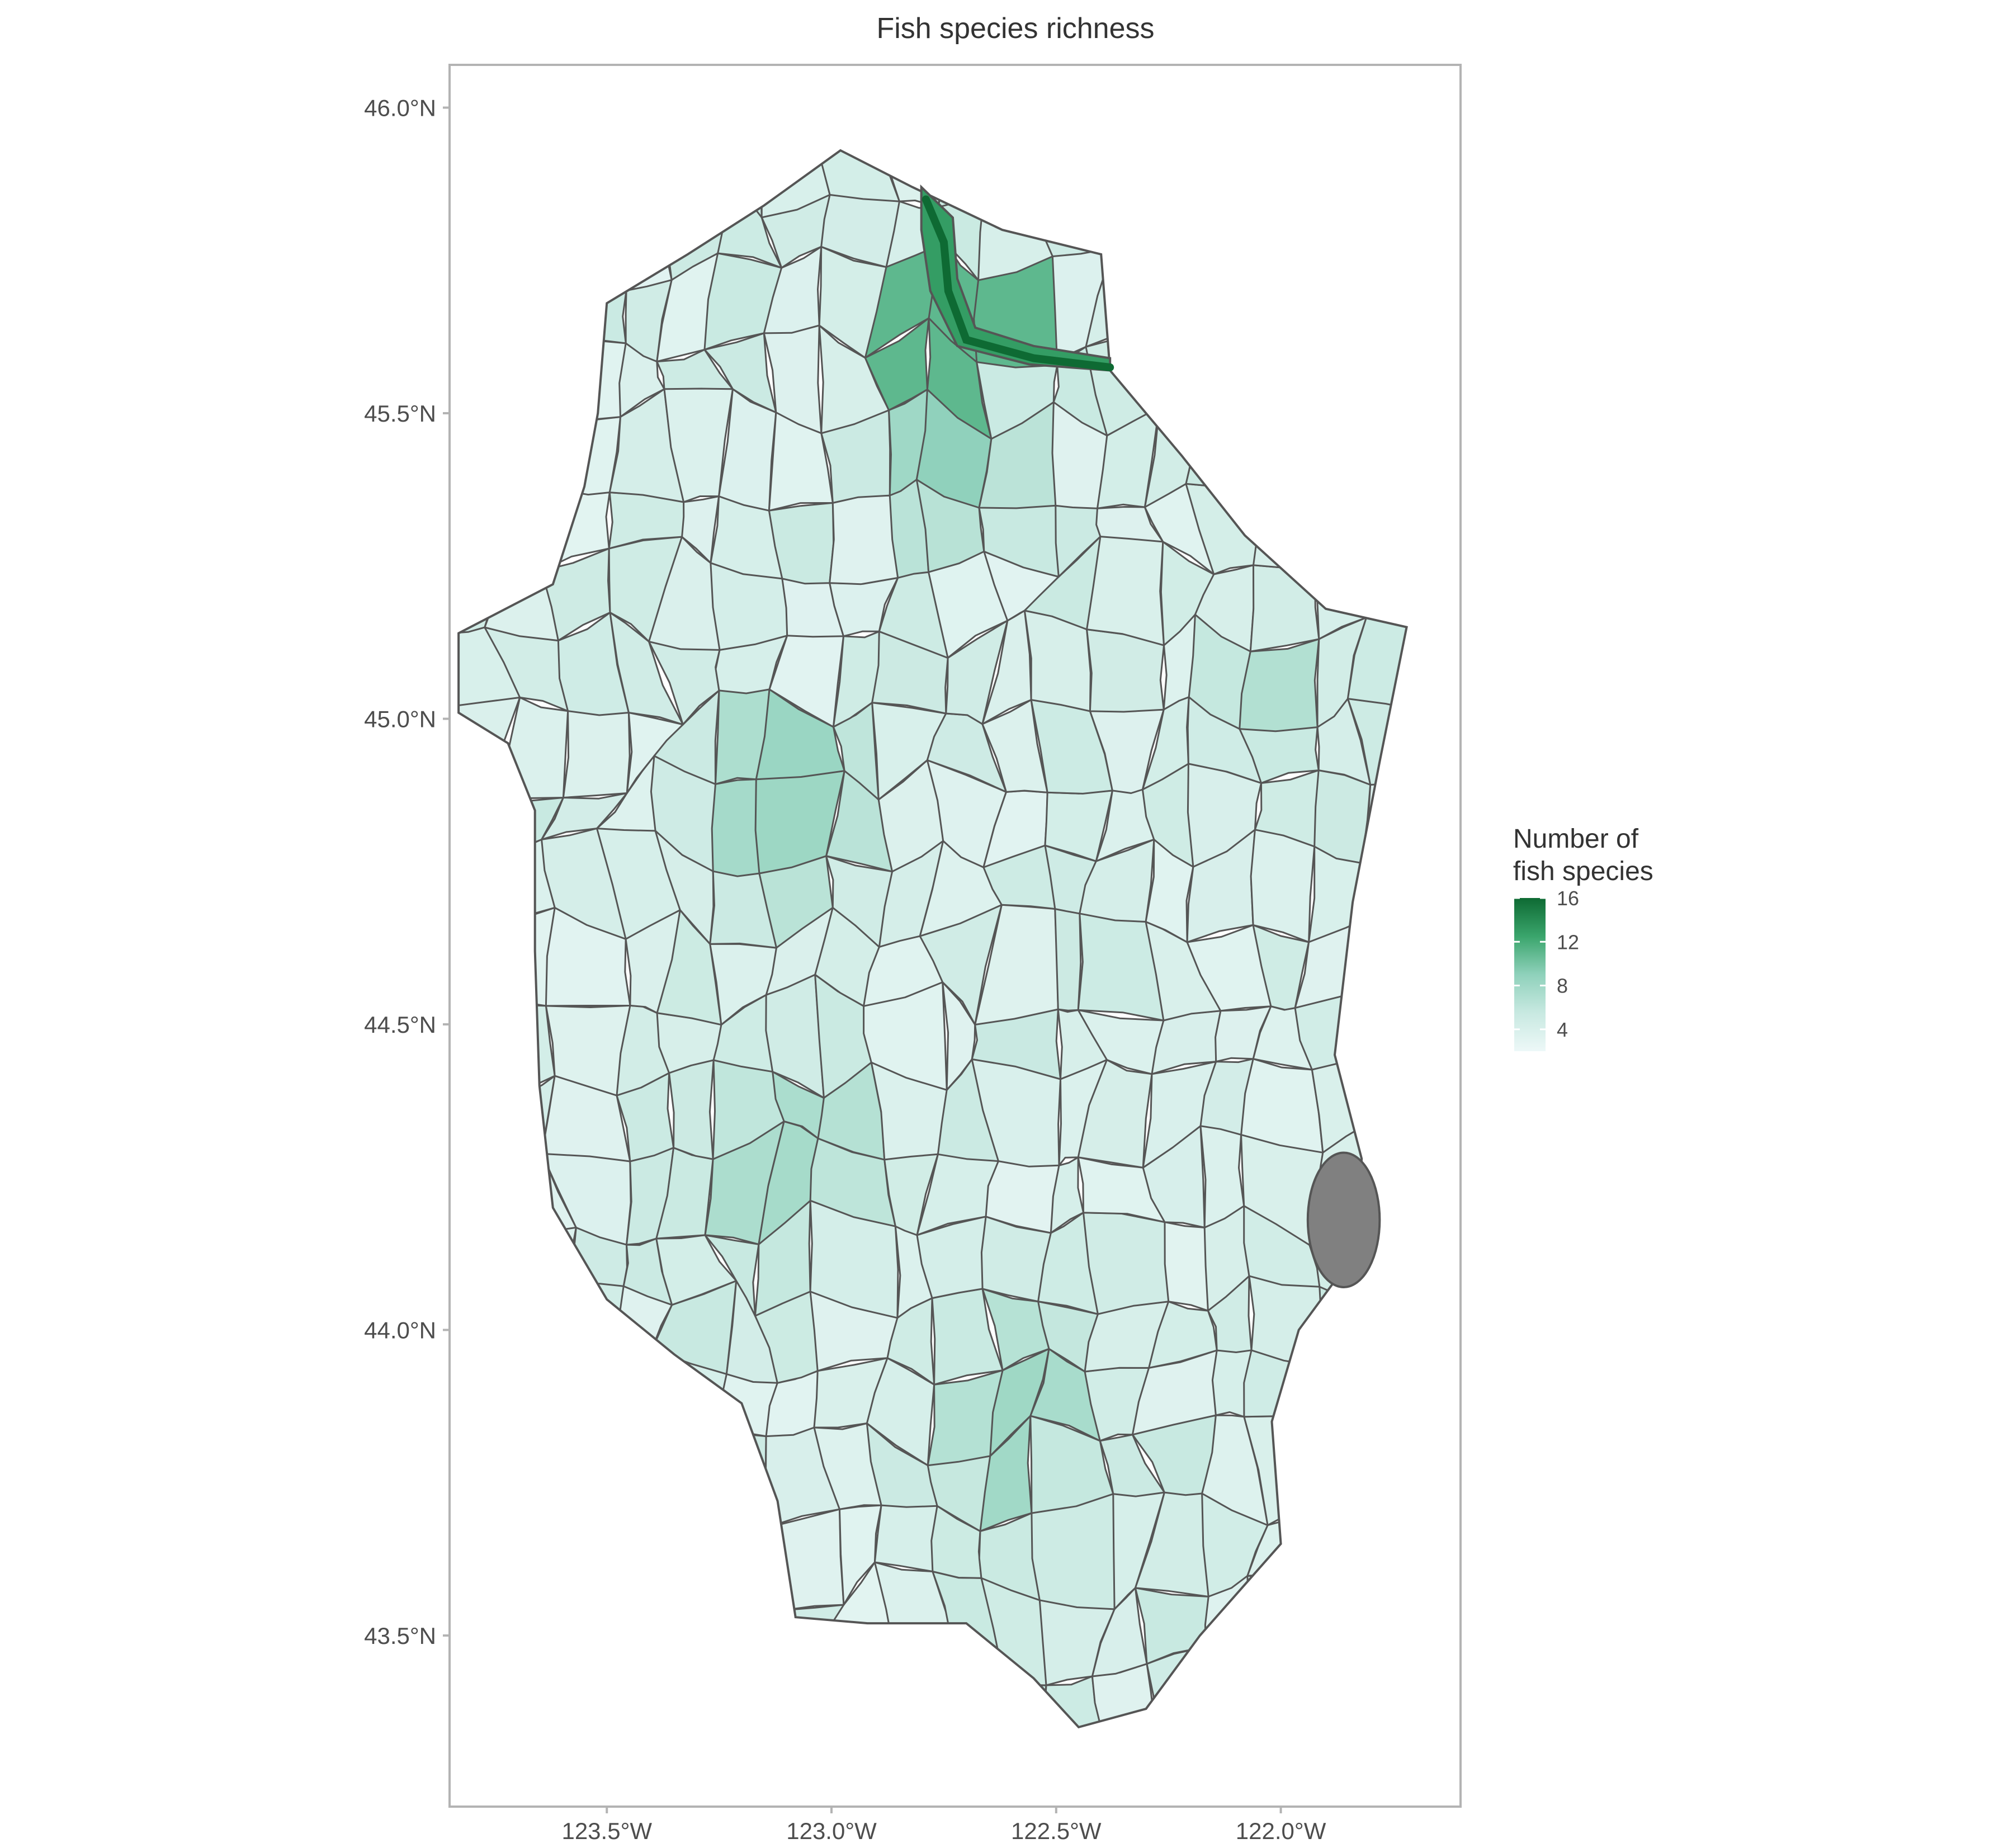 This screenshot has height=1848, width=2013. What do you see at coordinates (400, 719) in the screenshot?
I see `y-tick-label: 45.0°N` at bounding box center [400, 719].